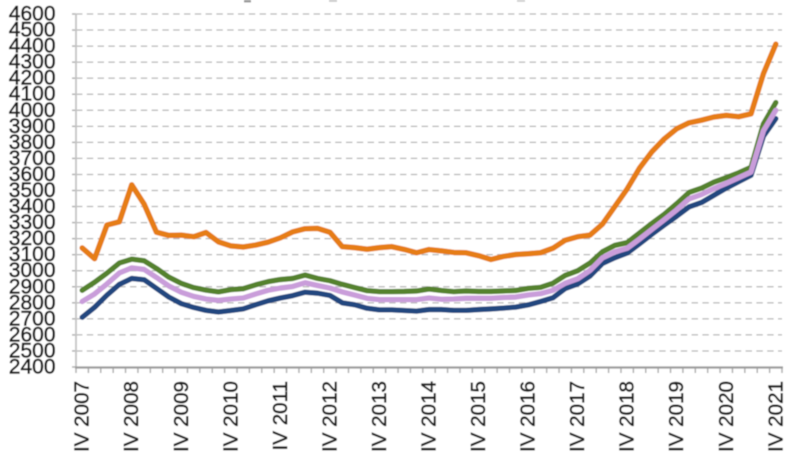 The image size is (800, 468). What do you see at coordinates (32, 302) in the screenshot?
I see `svg-text: 2800` at bounding box center [32, 302].